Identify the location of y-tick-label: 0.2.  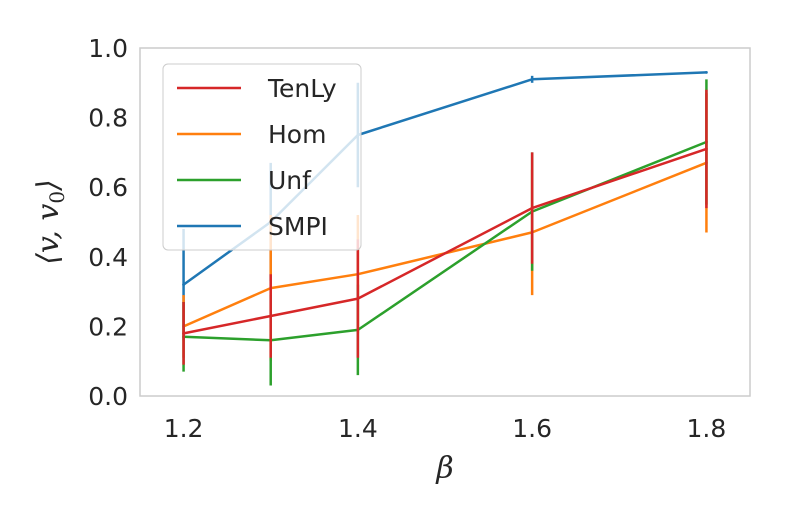
(108, 326).